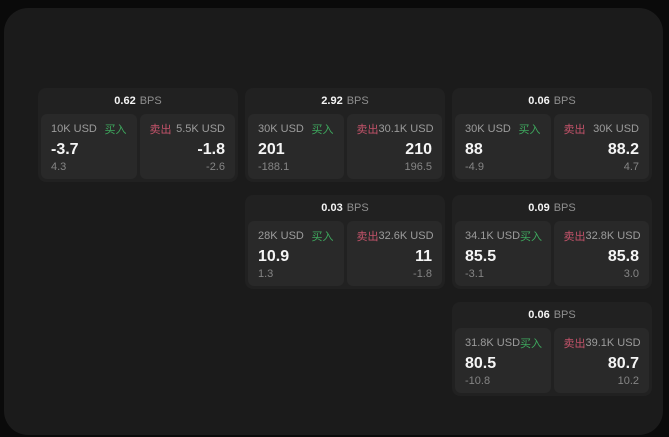 Image resolution: width=669 pixels, height=437 pixels. I want to click on sell-tile: 卖出 30.1K USD 210 196.5, so click(394, 146).